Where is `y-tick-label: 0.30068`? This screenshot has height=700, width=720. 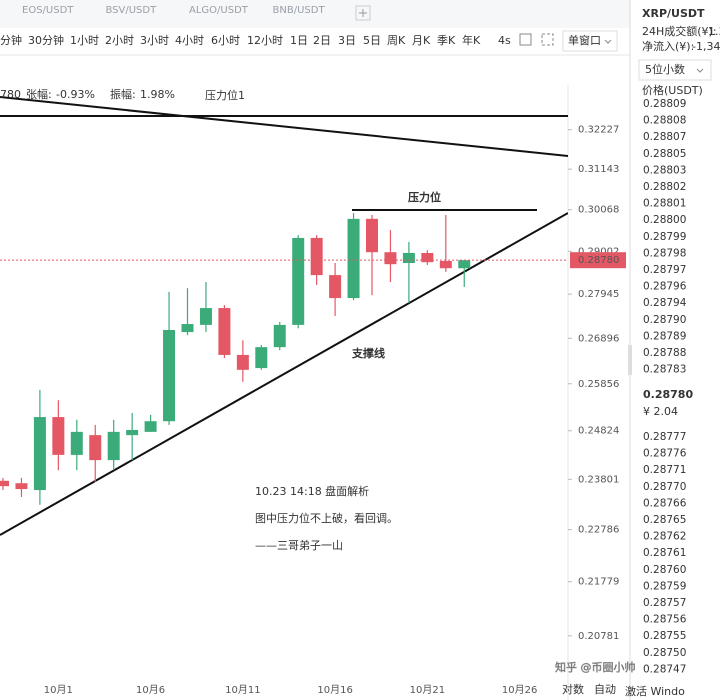 y-tick-label: 0.30068 is located at coordinates (598, 210).